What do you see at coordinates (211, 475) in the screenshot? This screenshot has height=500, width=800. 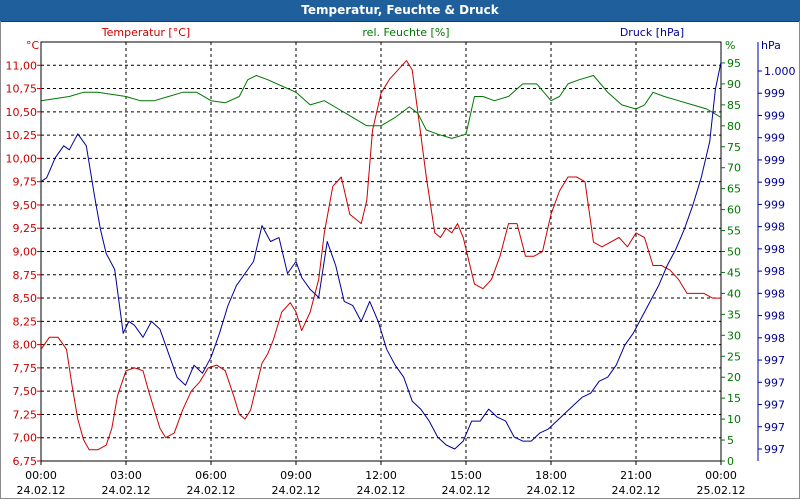 I see `x-tick-time: 06:00` at bounding box center [211, 475].